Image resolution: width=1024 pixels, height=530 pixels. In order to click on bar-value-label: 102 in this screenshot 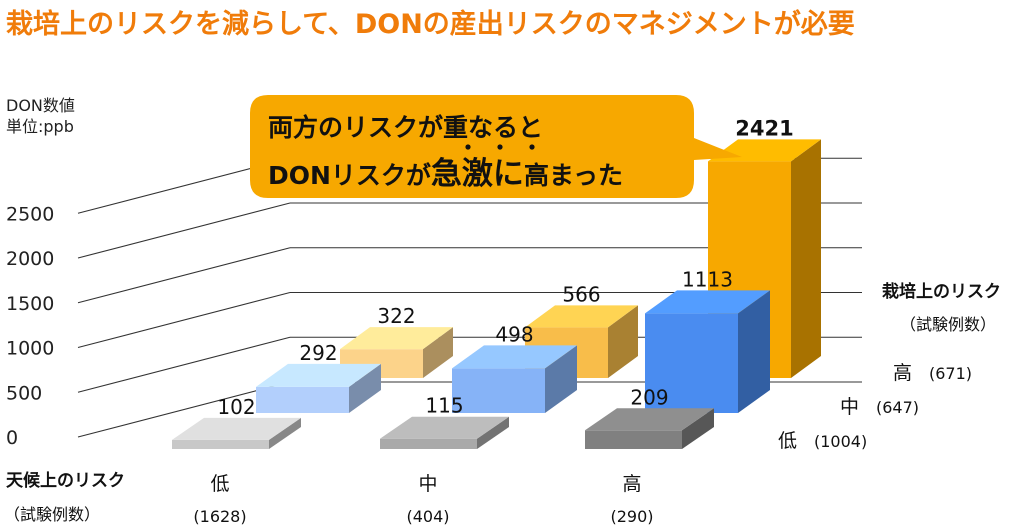, I will do `click(236, 407)`.